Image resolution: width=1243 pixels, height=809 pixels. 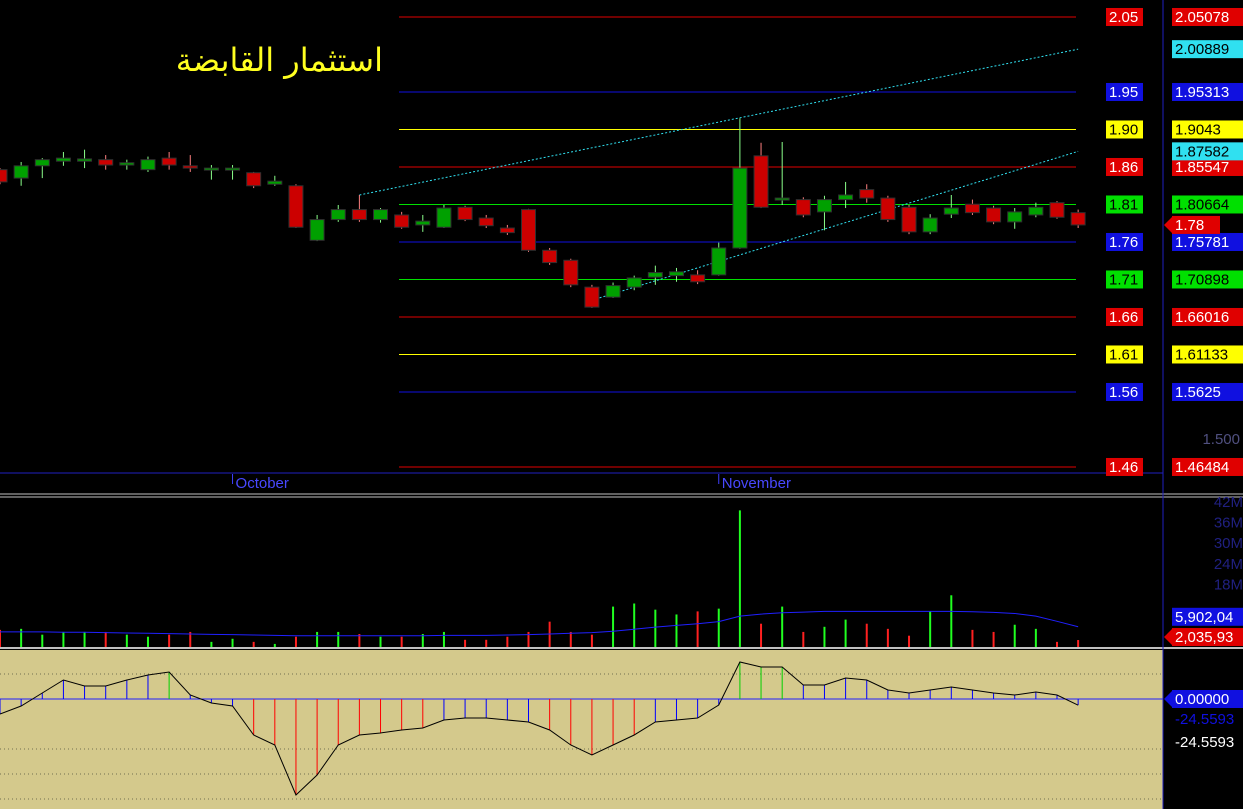 What do you see at coordinates (1225, 798) in the screenshot?
I see `y-tick-label: -400` at bounding box center [1225, 798].